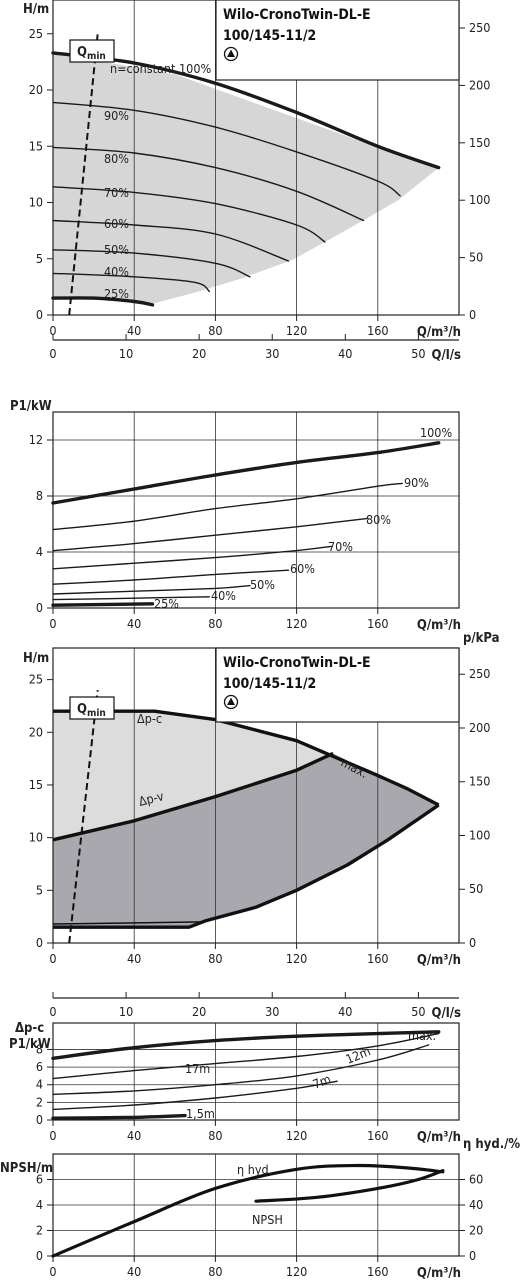 Image resolution: width=521 pixels, height=1280 pixels. I want to click on tick-label-y: 12, so click(36, 439).